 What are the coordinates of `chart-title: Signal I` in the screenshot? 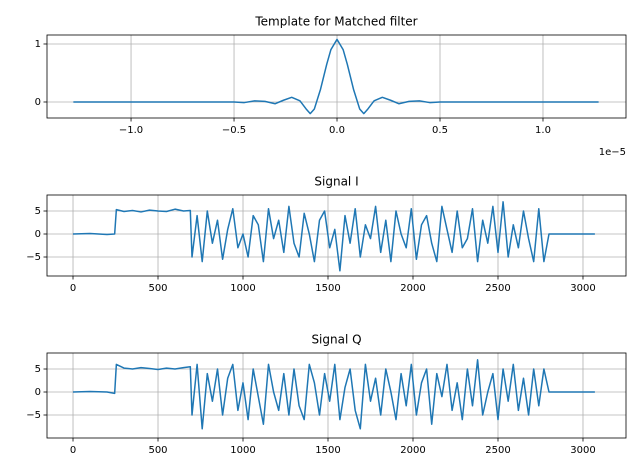 It's located at (336, 182).